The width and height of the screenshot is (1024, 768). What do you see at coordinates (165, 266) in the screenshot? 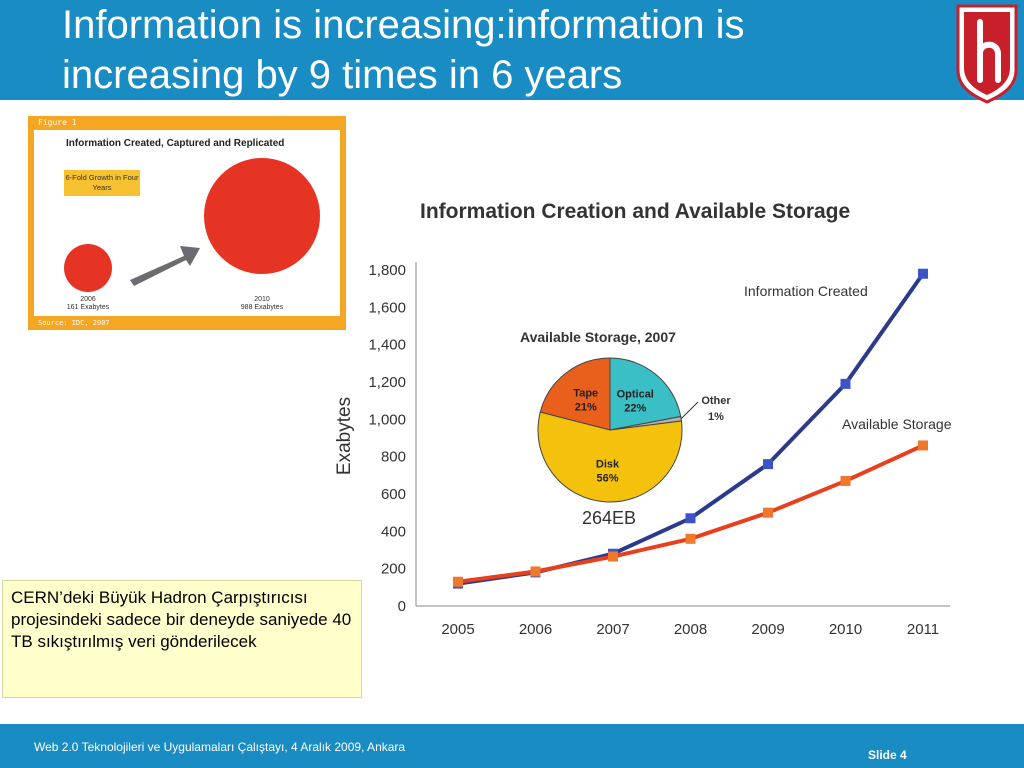
I see `growth-arrow-icon` at bounding box center [165, 266].